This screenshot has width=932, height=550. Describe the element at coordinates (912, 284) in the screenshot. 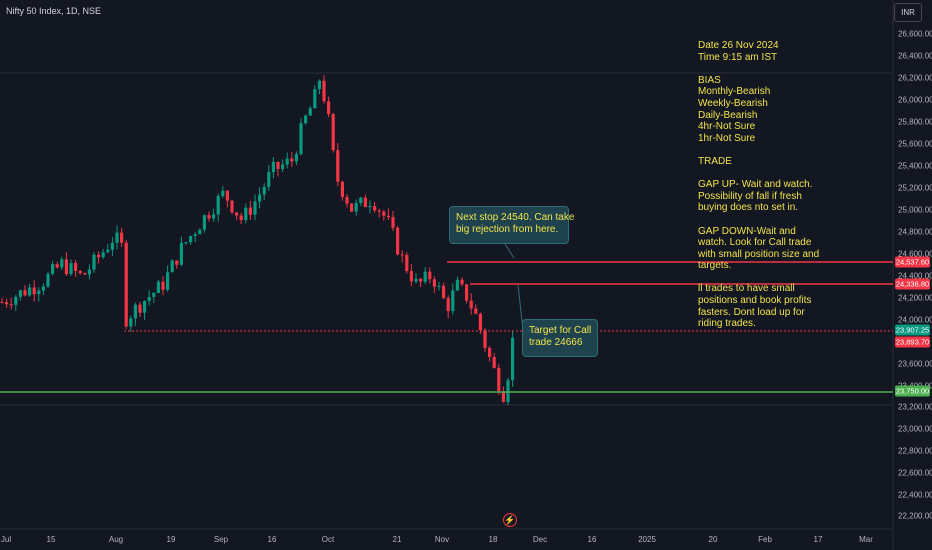

I see `price-tag-resistance-lower: 24,336.80` at that location.